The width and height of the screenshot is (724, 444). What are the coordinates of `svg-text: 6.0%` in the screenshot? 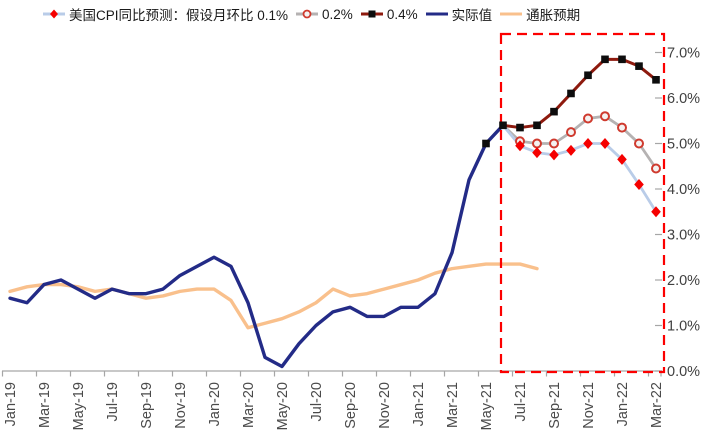 It's located at (683, 99).